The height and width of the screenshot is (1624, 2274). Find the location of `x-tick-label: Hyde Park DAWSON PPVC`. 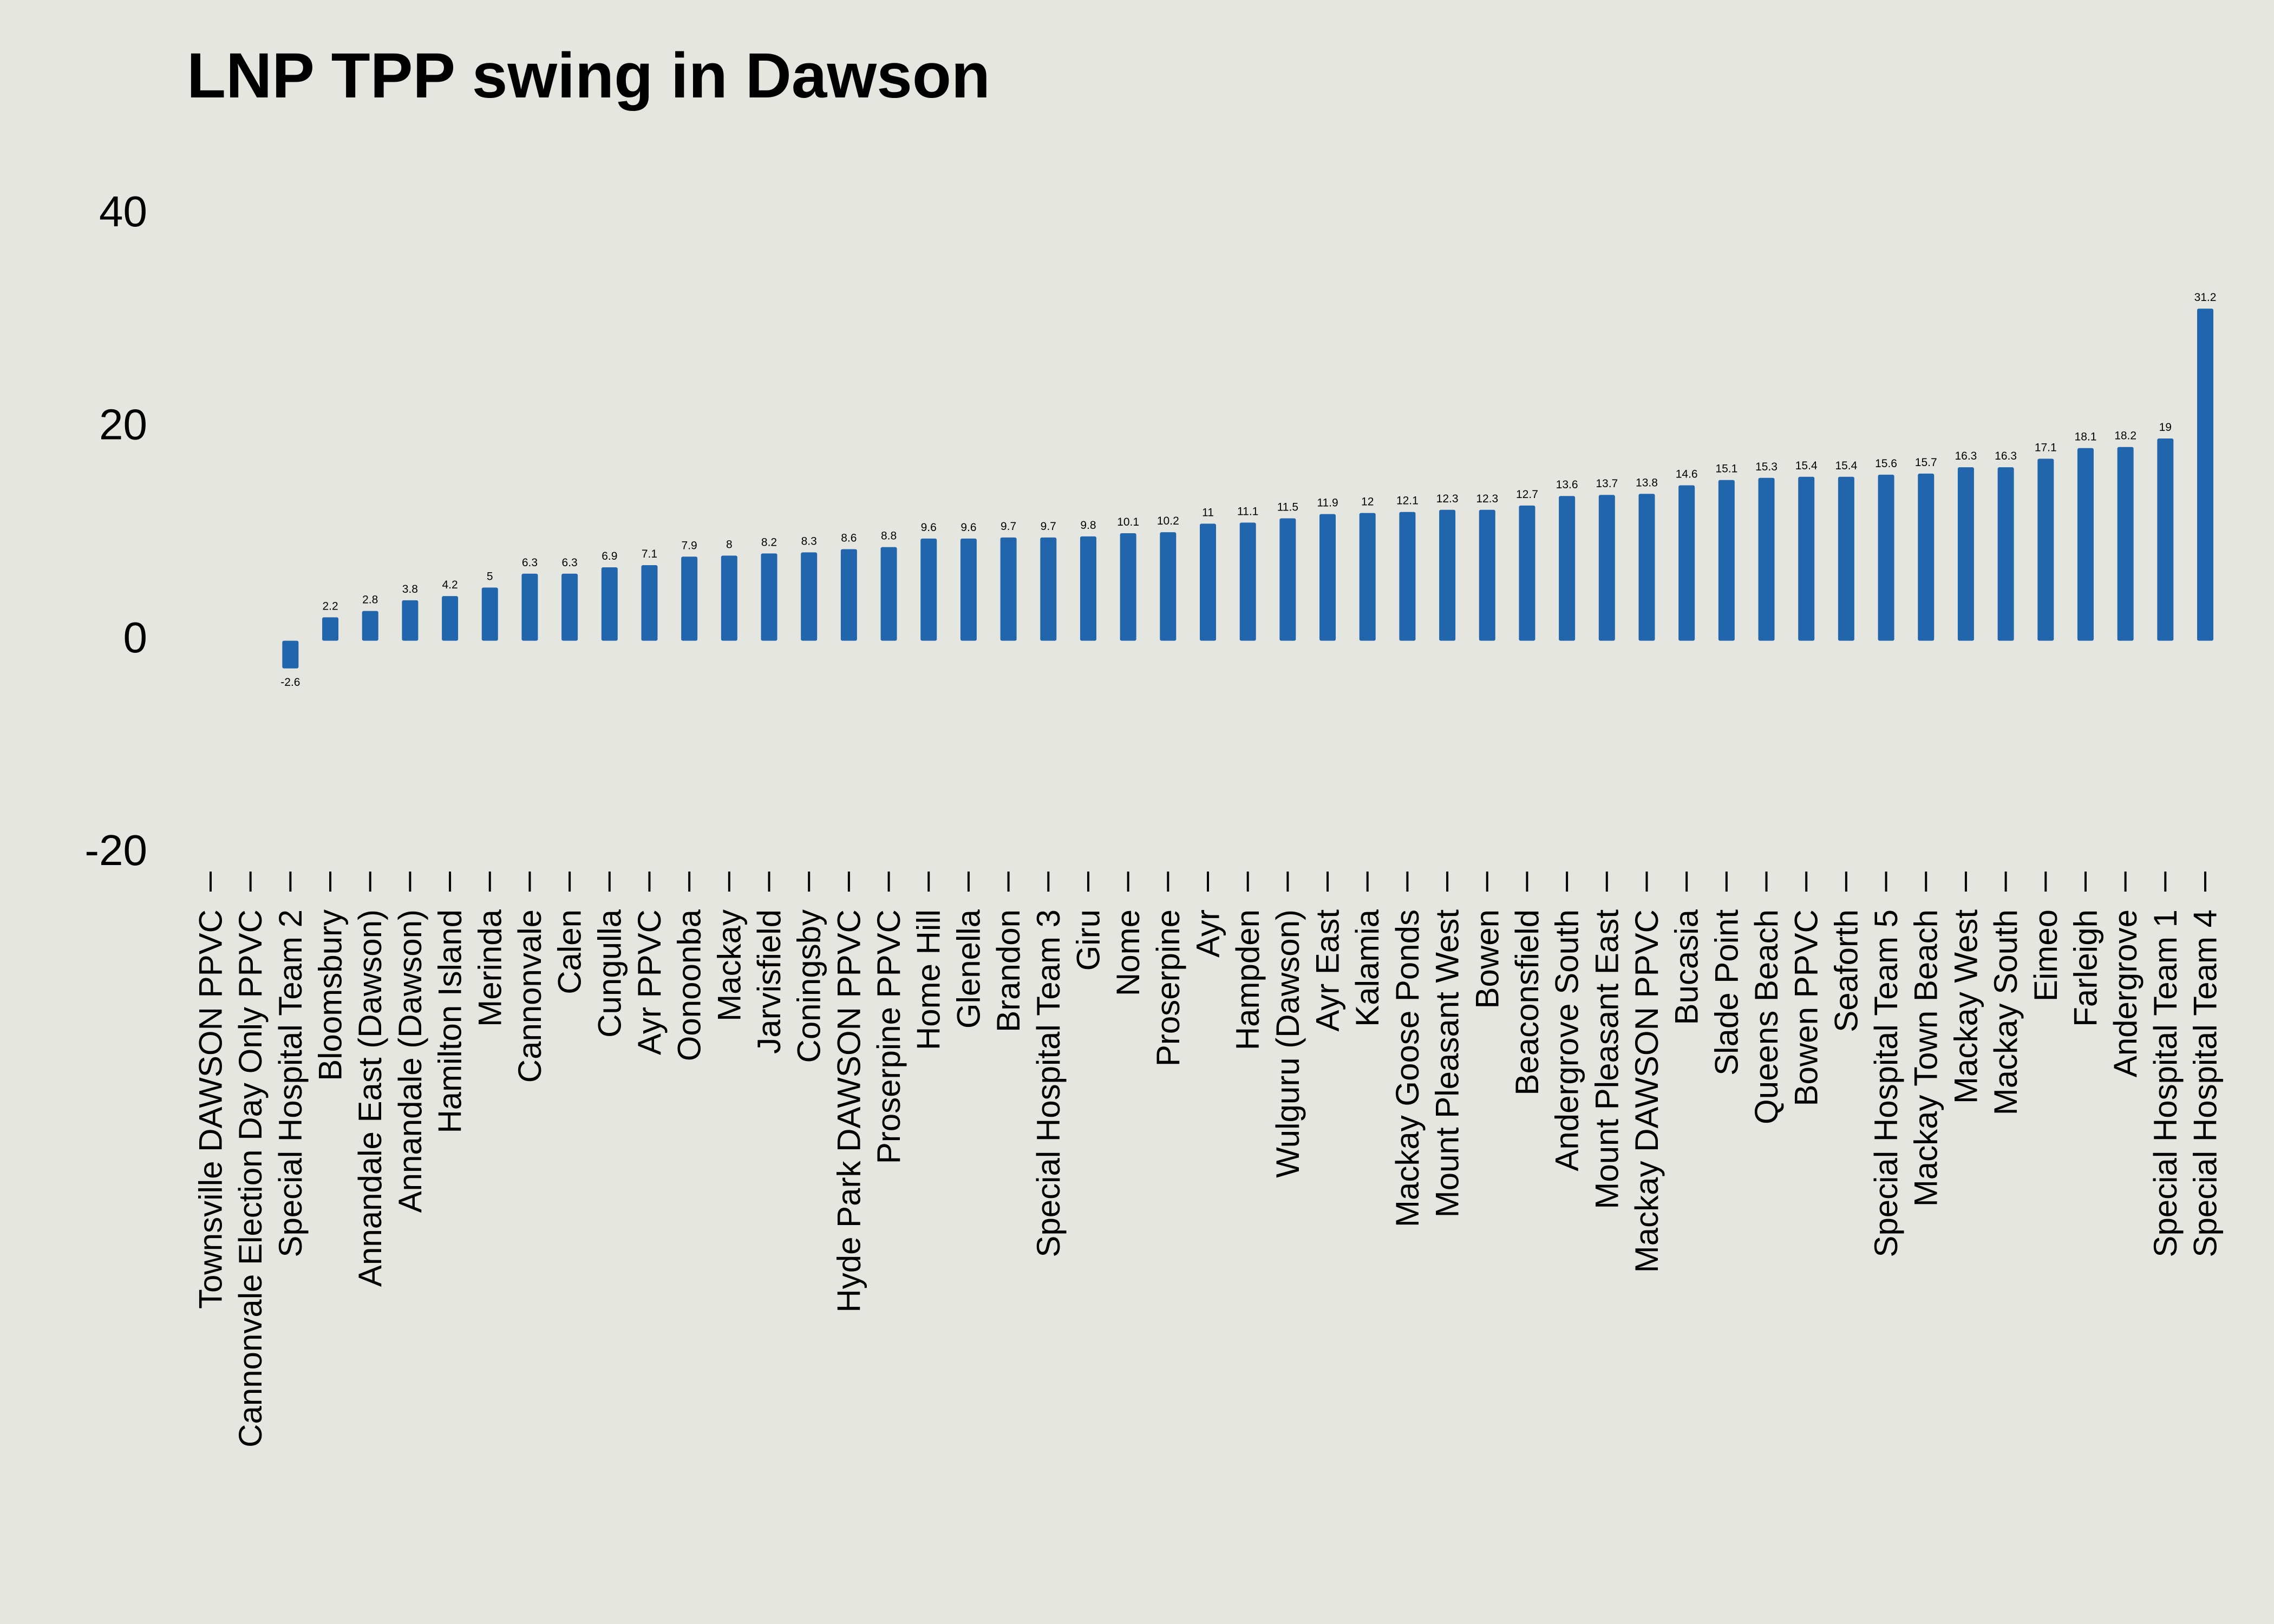

x-tick-label: Hyde Park DAWSON PPVC is located at coordinates (849, 1111).